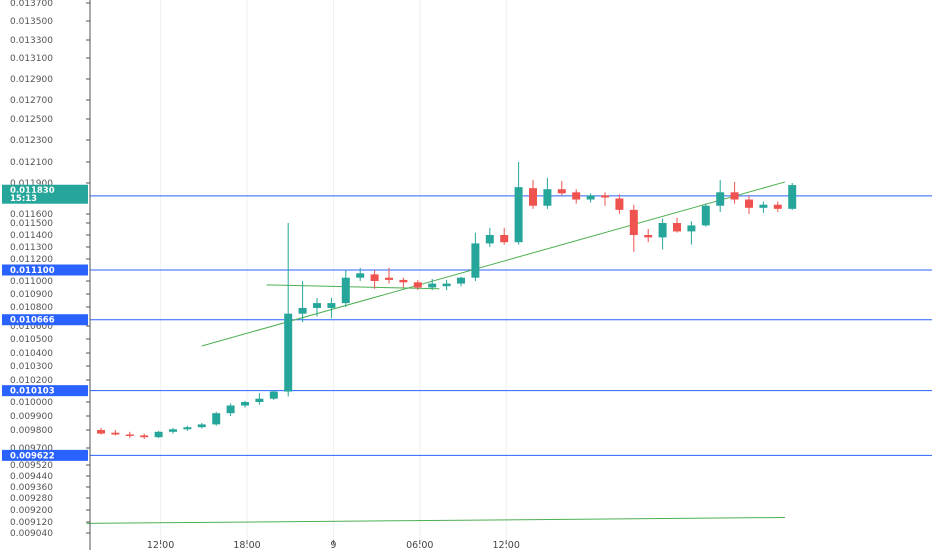 This screenshot has width=932, height=550. I want to click on level-badge-1: 0.011100, so click(45, 270).